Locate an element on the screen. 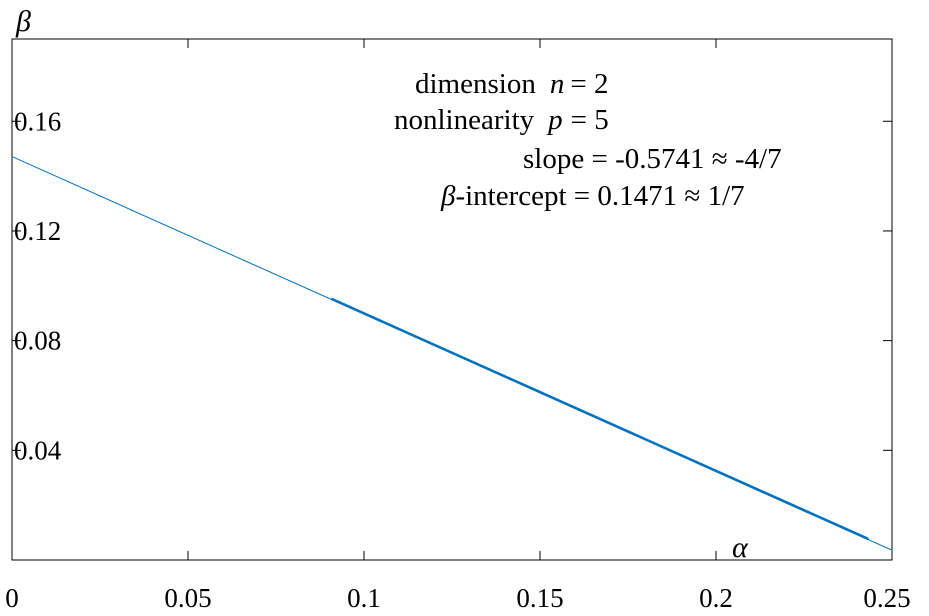  x-tick-label: 0.1 is located at coordinates (364, 598).